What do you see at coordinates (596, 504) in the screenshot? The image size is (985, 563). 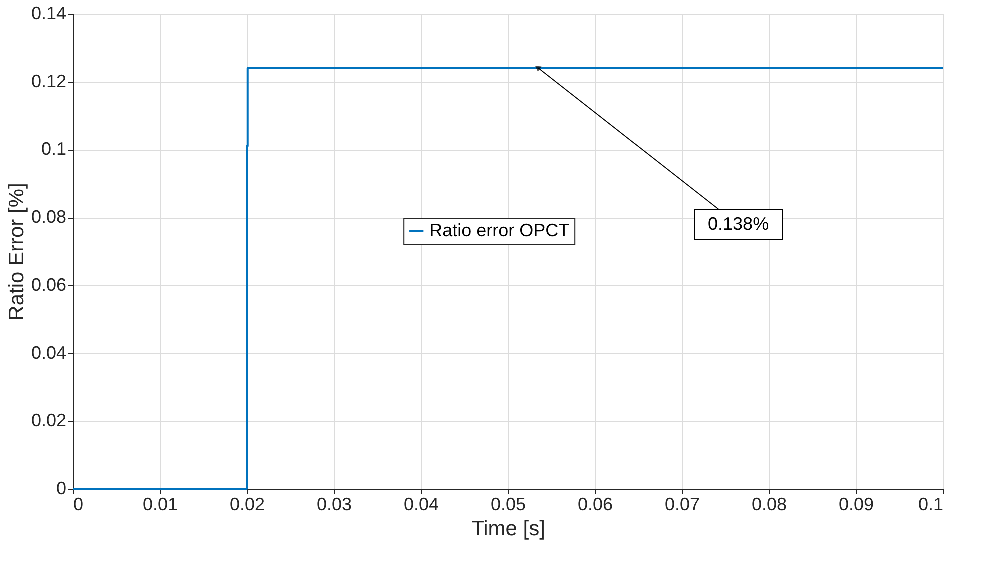 I see `x-tick-label: 0.06` at bounding box center [596, 504].